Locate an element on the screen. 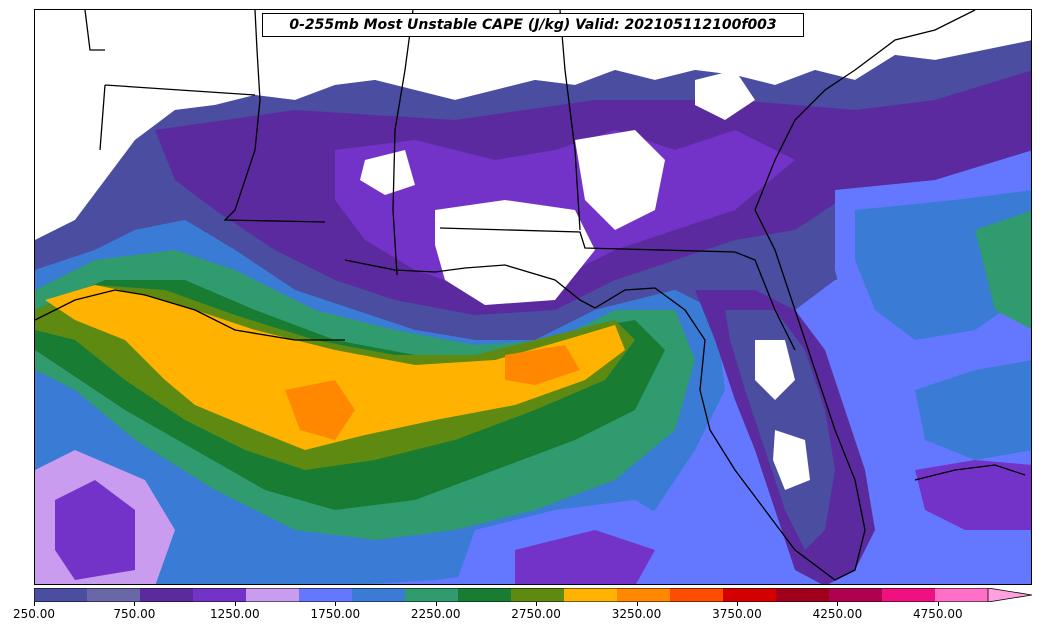 This screenshot has width=1042, height=633. colorbar is located at coordinates (533, 595).